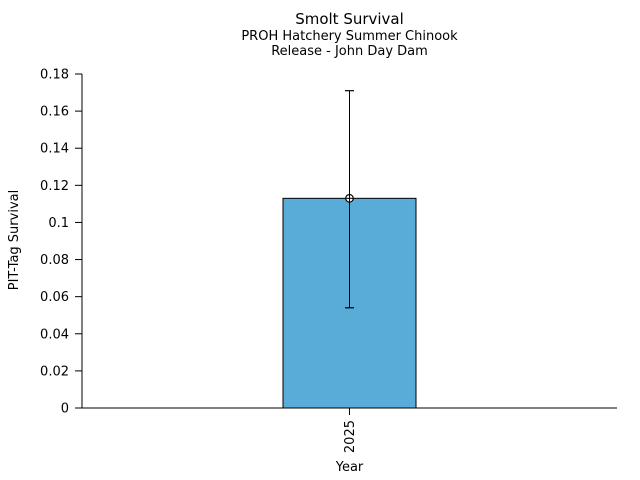  What do you see at coordinates (54, 371) in the screenshot?
I see `y-tick-label: 0.02` at bounding box center [54, 371].